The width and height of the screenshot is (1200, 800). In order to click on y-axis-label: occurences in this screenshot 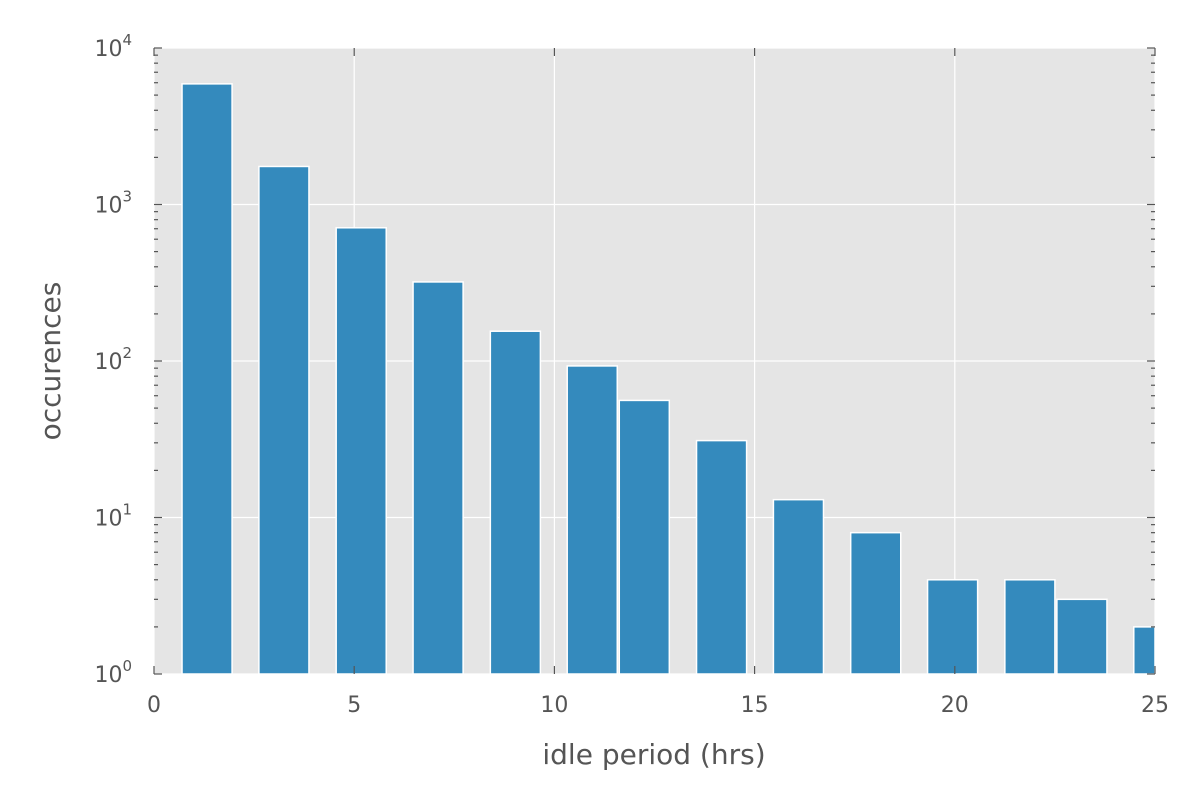, I will do `click(50, 361)`.